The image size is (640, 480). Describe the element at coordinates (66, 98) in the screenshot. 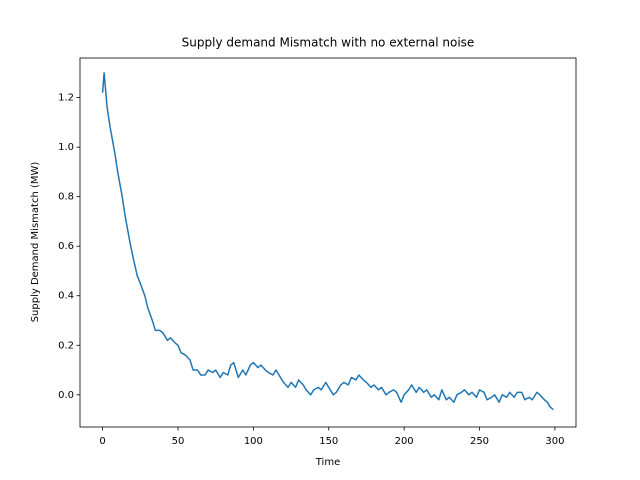

I see `y-tick-label: 1.2` at that location.